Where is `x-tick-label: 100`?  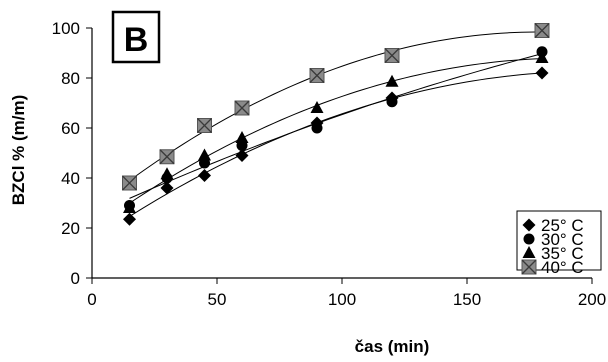
x-tick-label: 100 is located at coordinates (342, 299).